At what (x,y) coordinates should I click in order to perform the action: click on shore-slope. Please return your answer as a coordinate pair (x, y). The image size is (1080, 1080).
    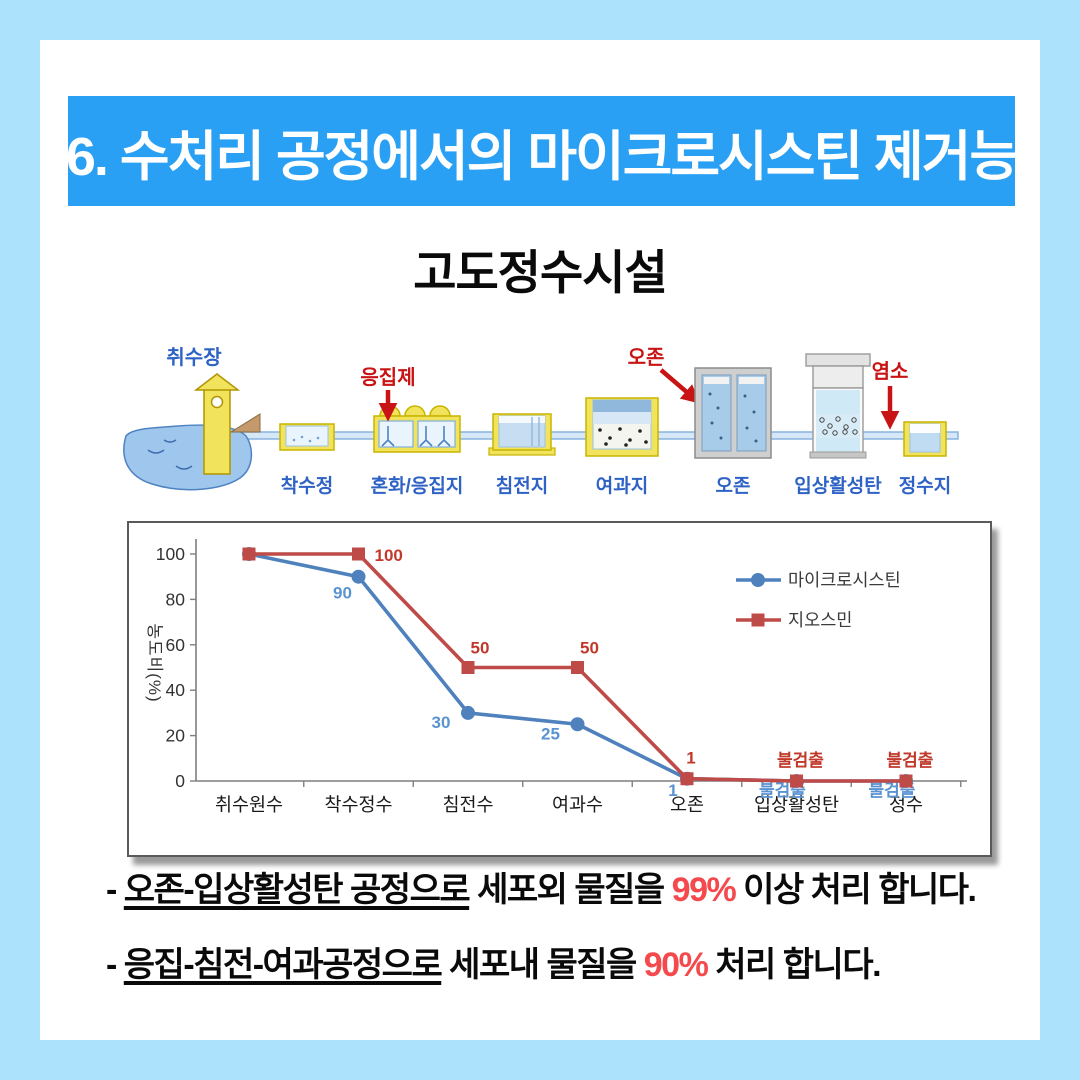
    Looking at the image, I should click on (245, 423).